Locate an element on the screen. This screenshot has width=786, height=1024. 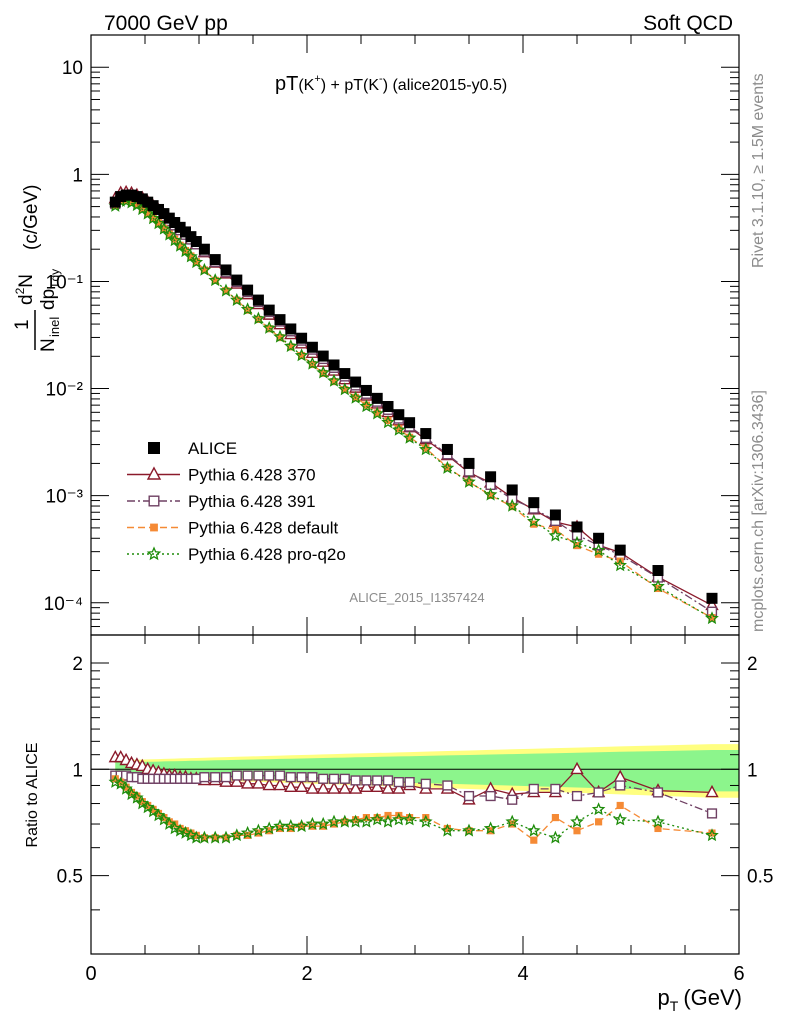
ratio-tick-label-left: 2 is located at coordinates (77, 664).